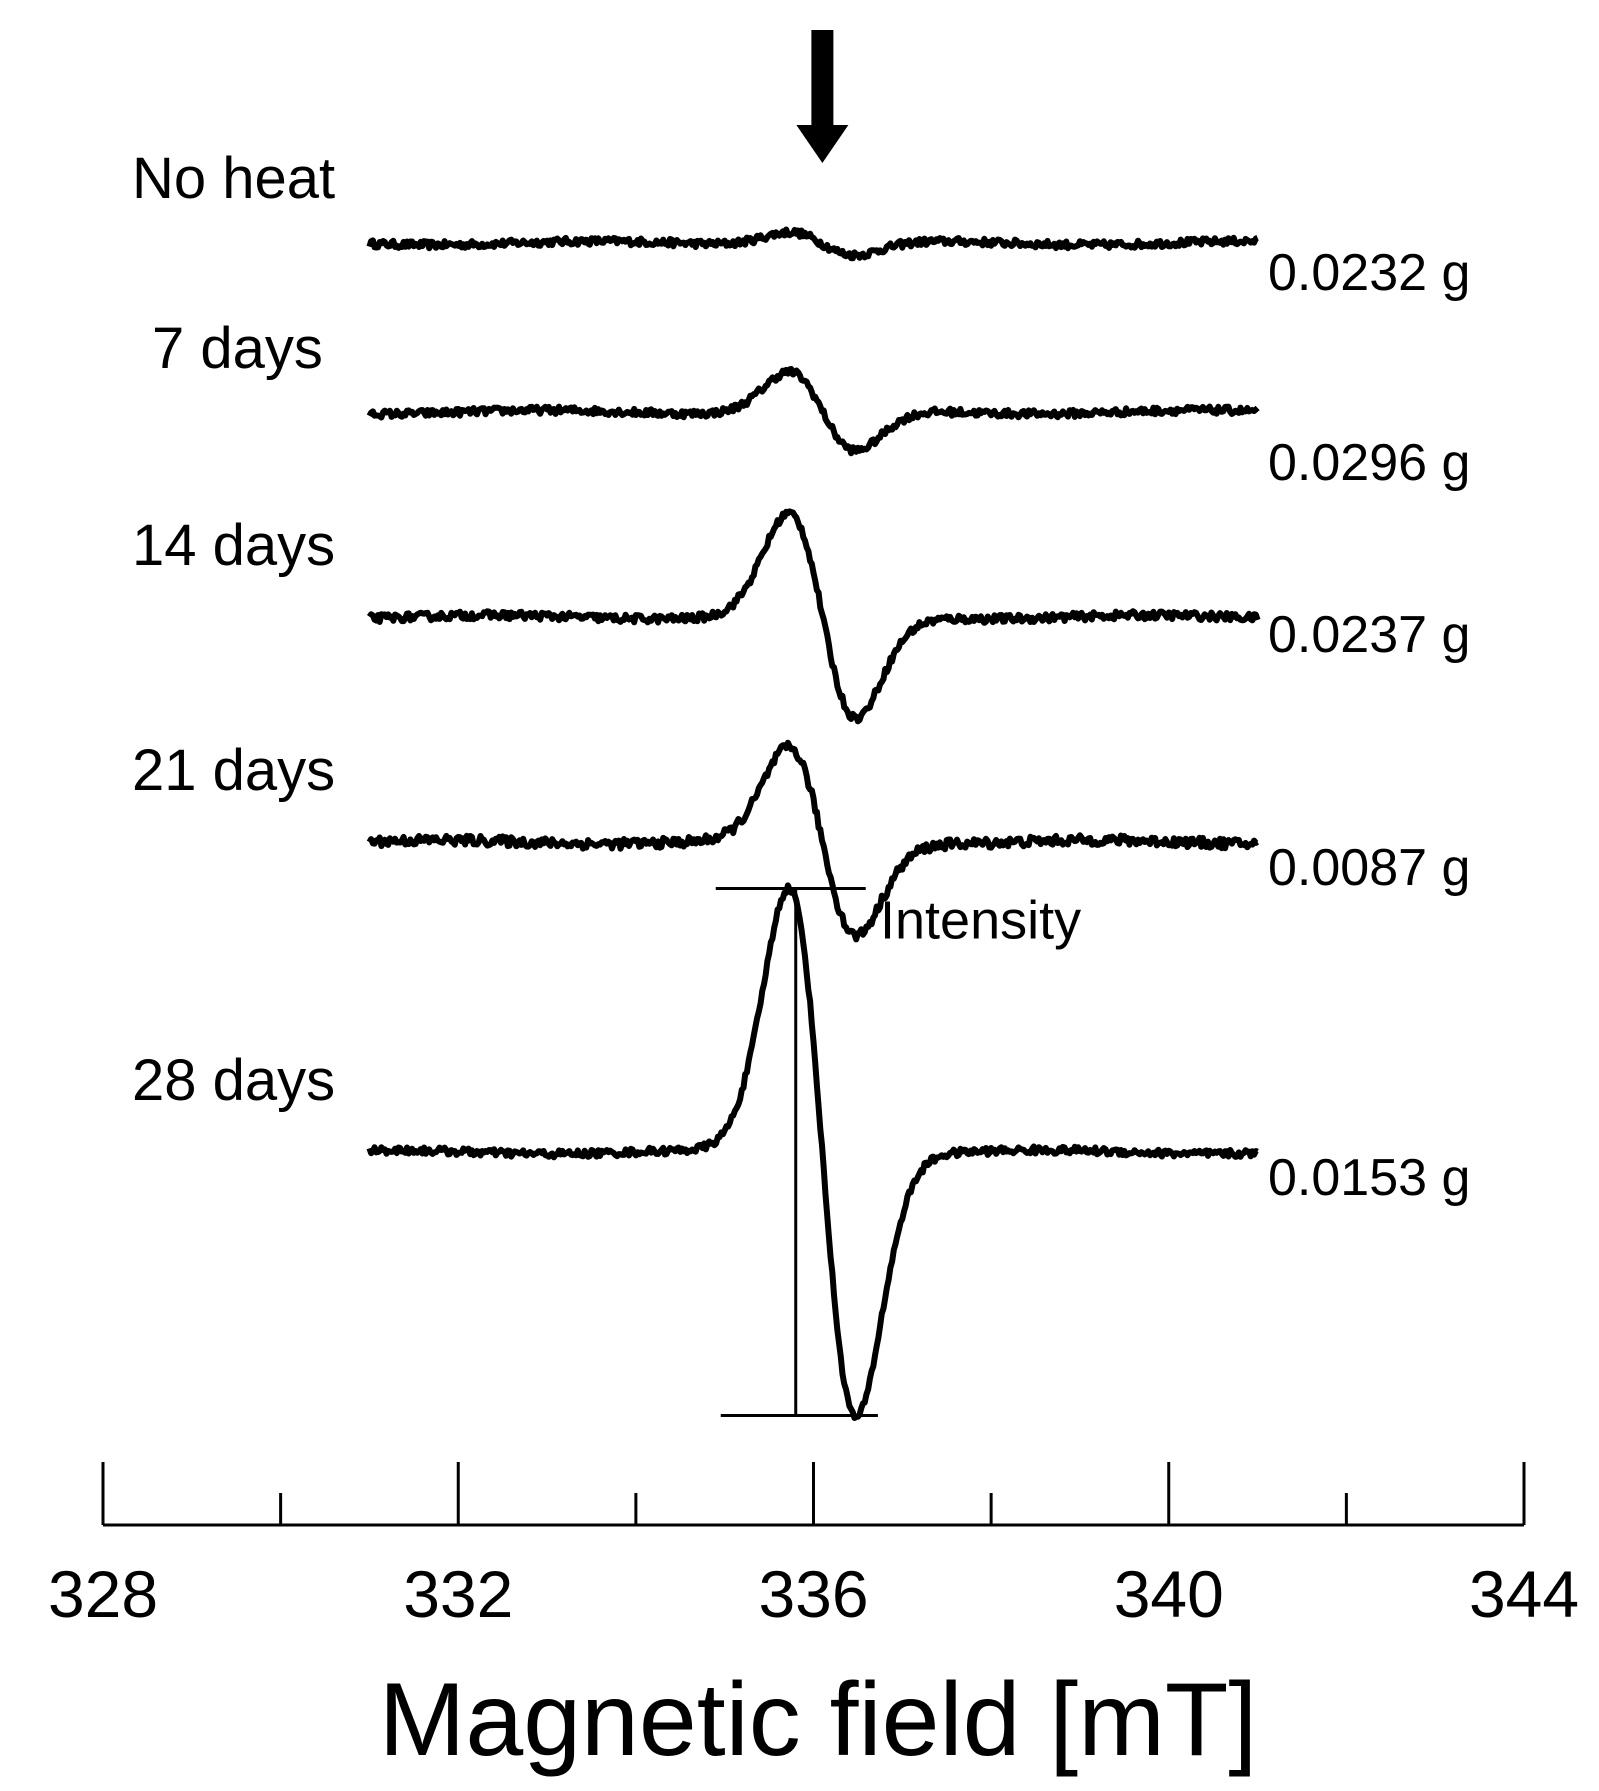 The image size is (1599, 1791). What do you see at coordinates (813, 1546) in the screenshot?
I see `x-axis-ticks: 328 332 336 340 344` at bounding box center [813, 1546].